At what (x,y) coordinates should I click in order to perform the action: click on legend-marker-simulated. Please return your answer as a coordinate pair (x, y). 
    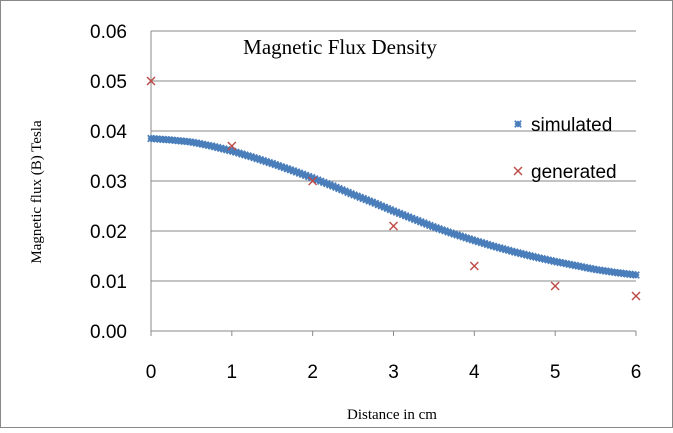
    Looking at the image, I should click on (518, 124).